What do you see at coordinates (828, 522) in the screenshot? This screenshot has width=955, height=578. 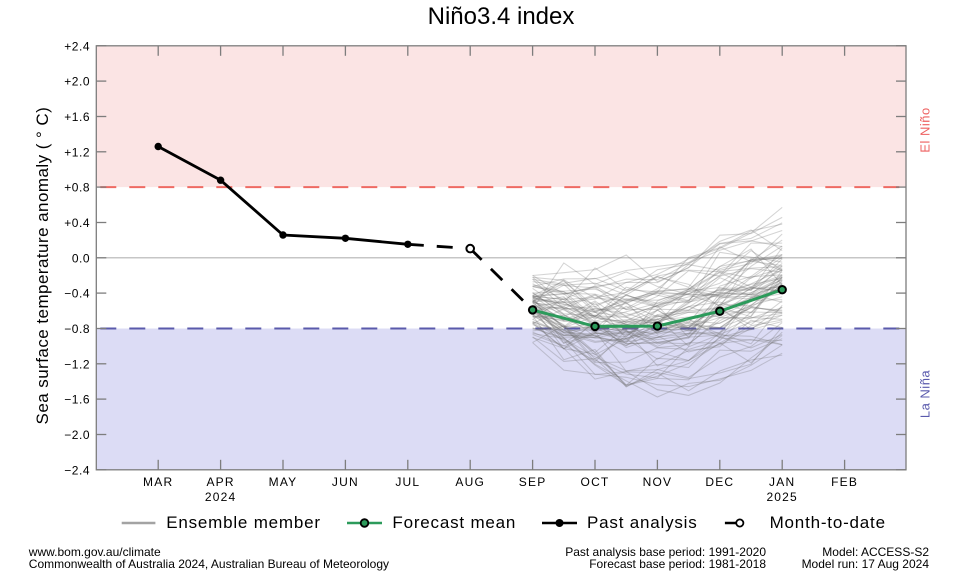 I see `svg-text: Month-to-date` at bounding box center [828, 522].